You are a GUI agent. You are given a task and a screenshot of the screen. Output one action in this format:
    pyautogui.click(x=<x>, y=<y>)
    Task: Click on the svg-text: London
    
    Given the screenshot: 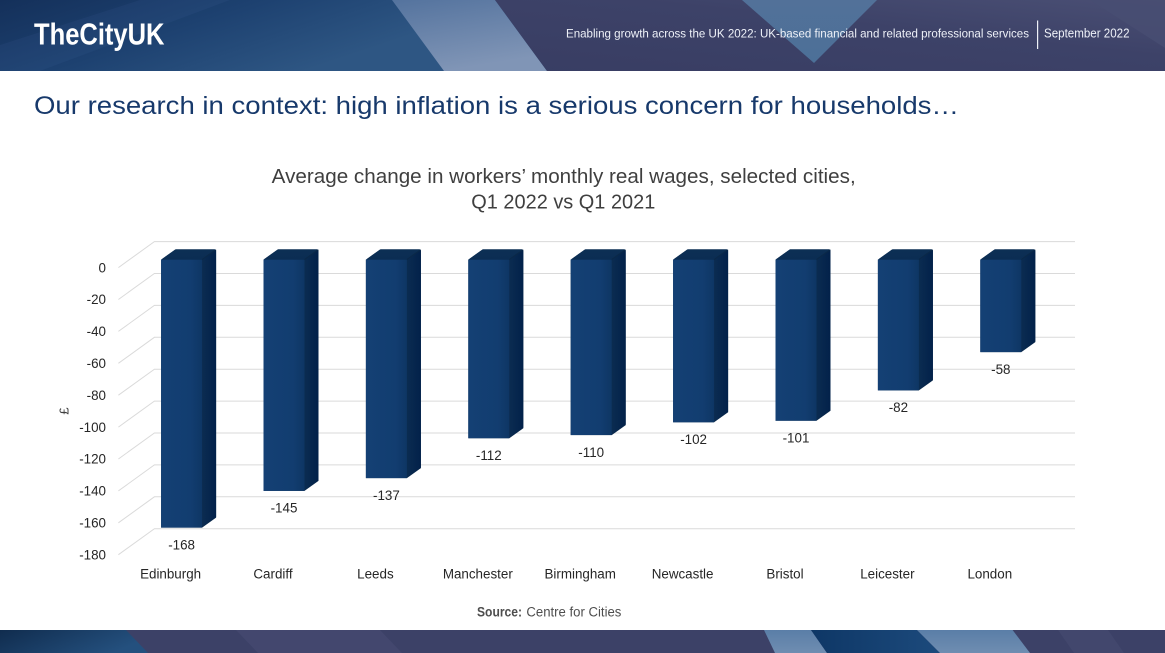 What is the action you would take?
    pyautogui.click(x=989, y=574)
    